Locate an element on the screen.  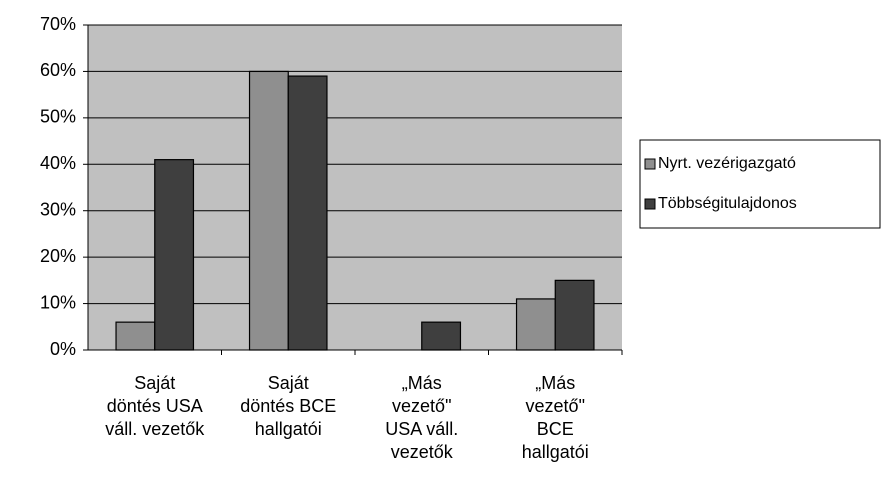
y-tick-label: 50% is located at coordinates (58, 117).